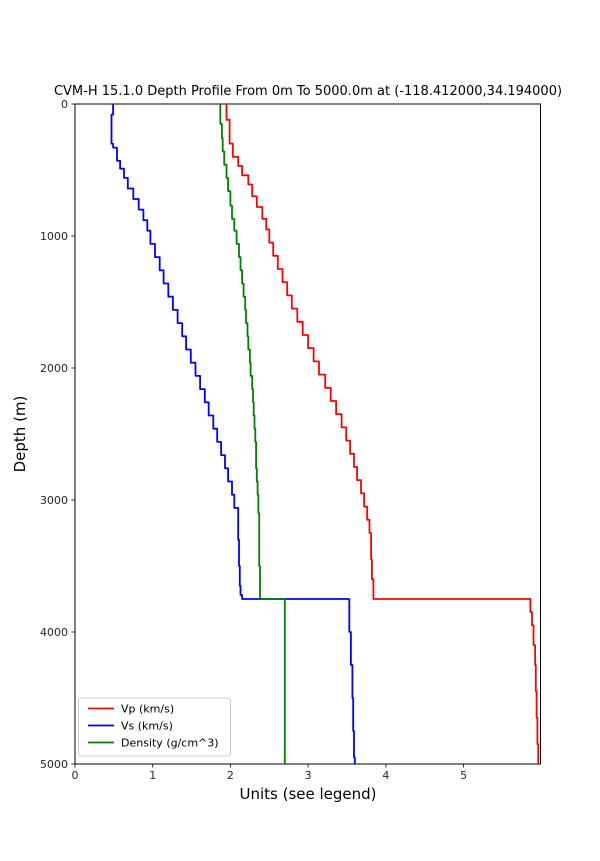 This screenshot has height=861, width=600. Describe the element at coordinates (75, 775) in the screenshot. I see `x-tick-label: 0` at that location.